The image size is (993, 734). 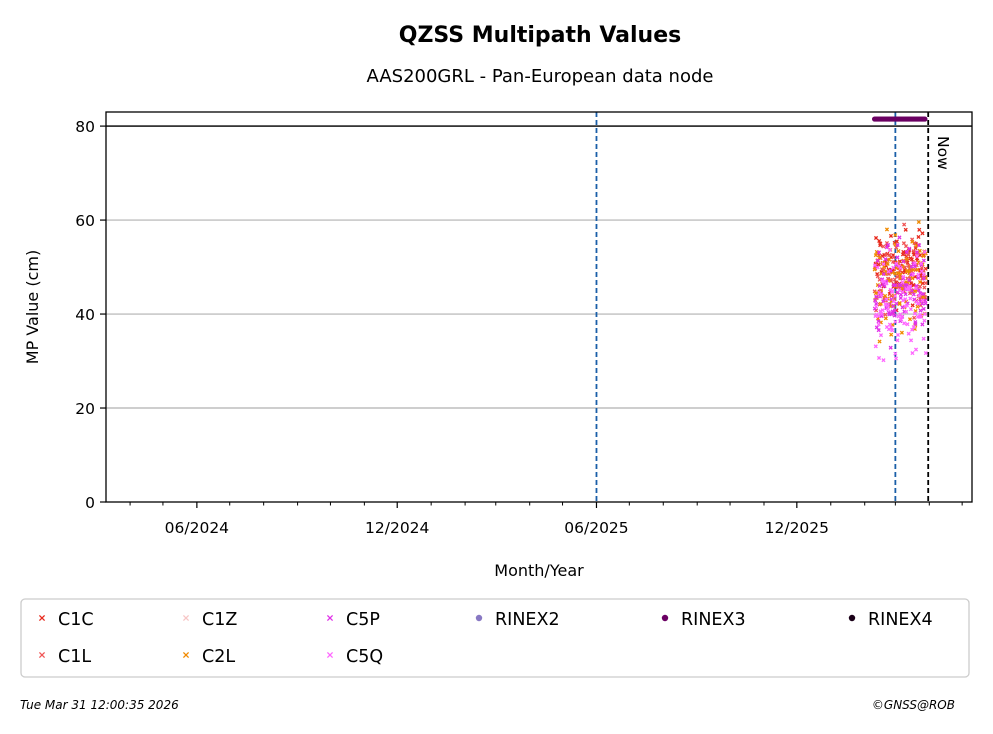 I want to click on chart-subtitle: AAS200GRL - Pan-European data node, so click(x=540, y=76).